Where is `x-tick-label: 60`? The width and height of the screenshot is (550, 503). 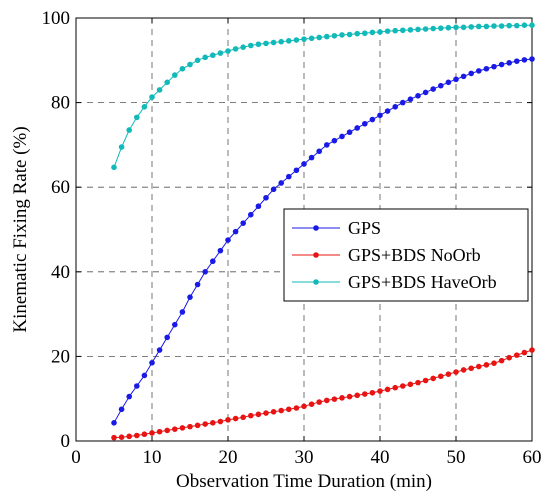 x-tick-label: 60 is located at coordinates (532, 457).